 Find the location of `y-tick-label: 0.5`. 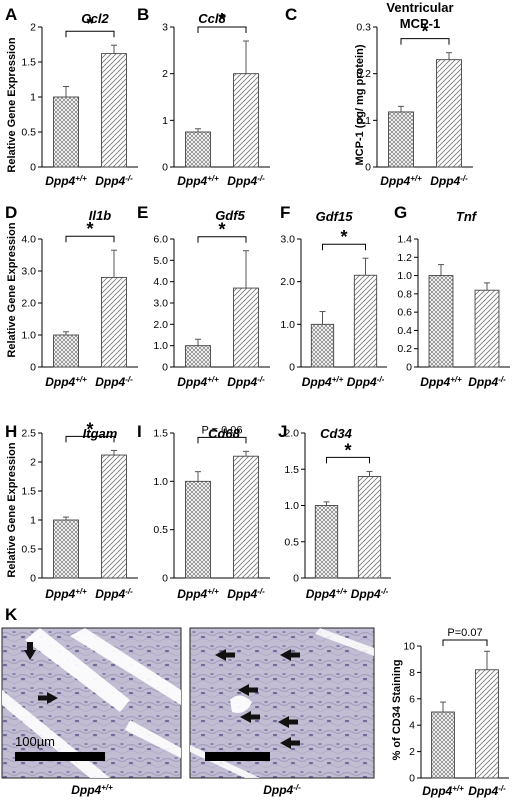

y-tick-label: 0.5 is located at coordinates (160, 530).